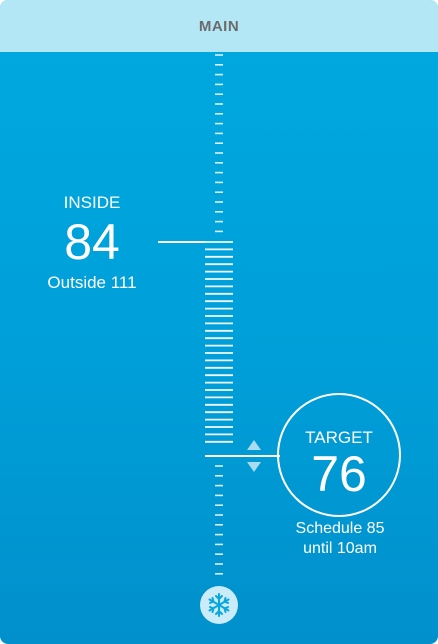  I want to click on inside-label: INSIDE, so click(92, 202).